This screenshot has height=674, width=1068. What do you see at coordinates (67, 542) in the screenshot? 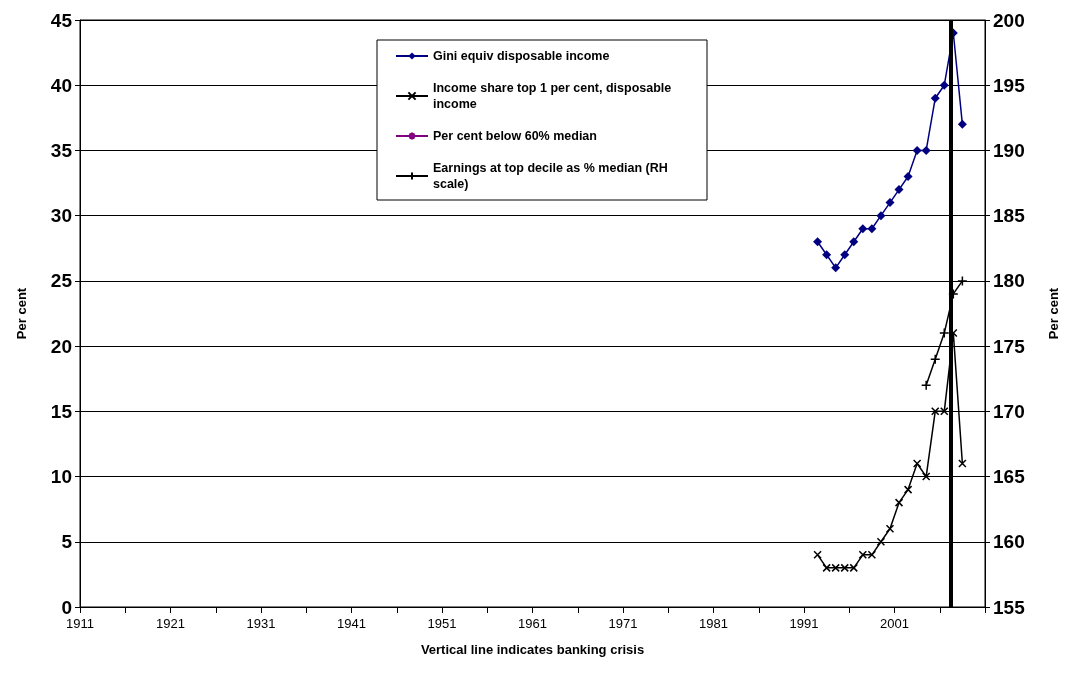
I see `y-tick-label: 5` at bounding box center [67, 542].